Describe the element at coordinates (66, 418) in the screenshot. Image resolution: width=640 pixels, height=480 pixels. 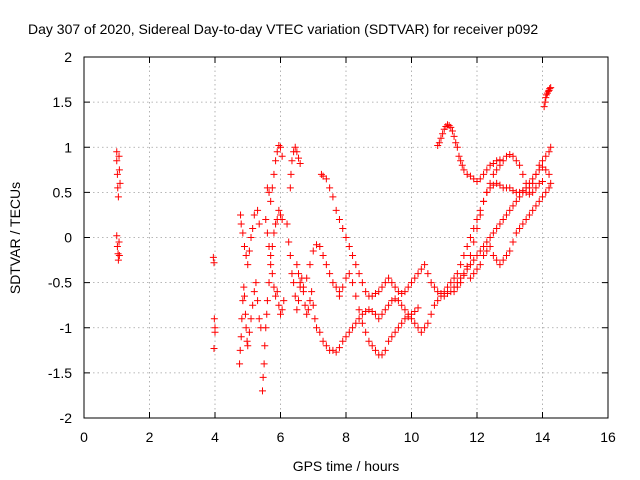
I see `y-tick-label: -2` at that location.